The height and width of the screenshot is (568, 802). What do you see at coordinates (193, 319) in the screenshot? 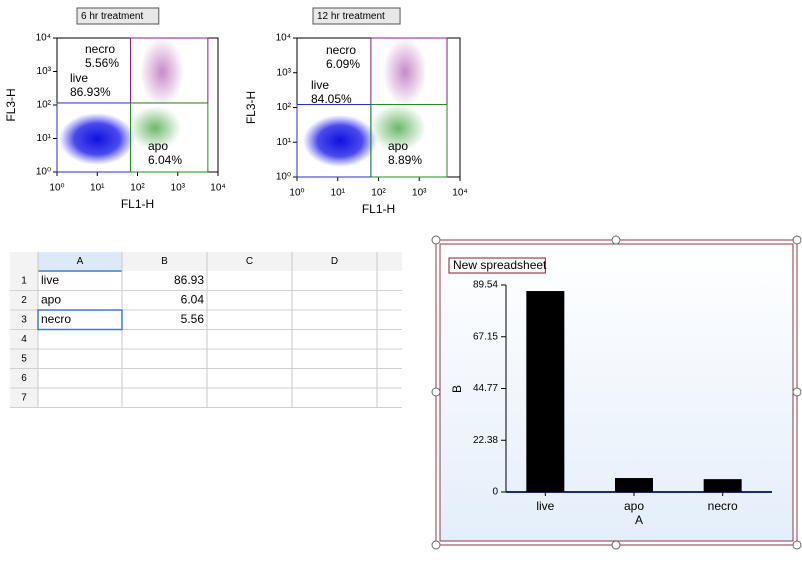
I see `cell: 5.56` at bounding box center [193, 319].